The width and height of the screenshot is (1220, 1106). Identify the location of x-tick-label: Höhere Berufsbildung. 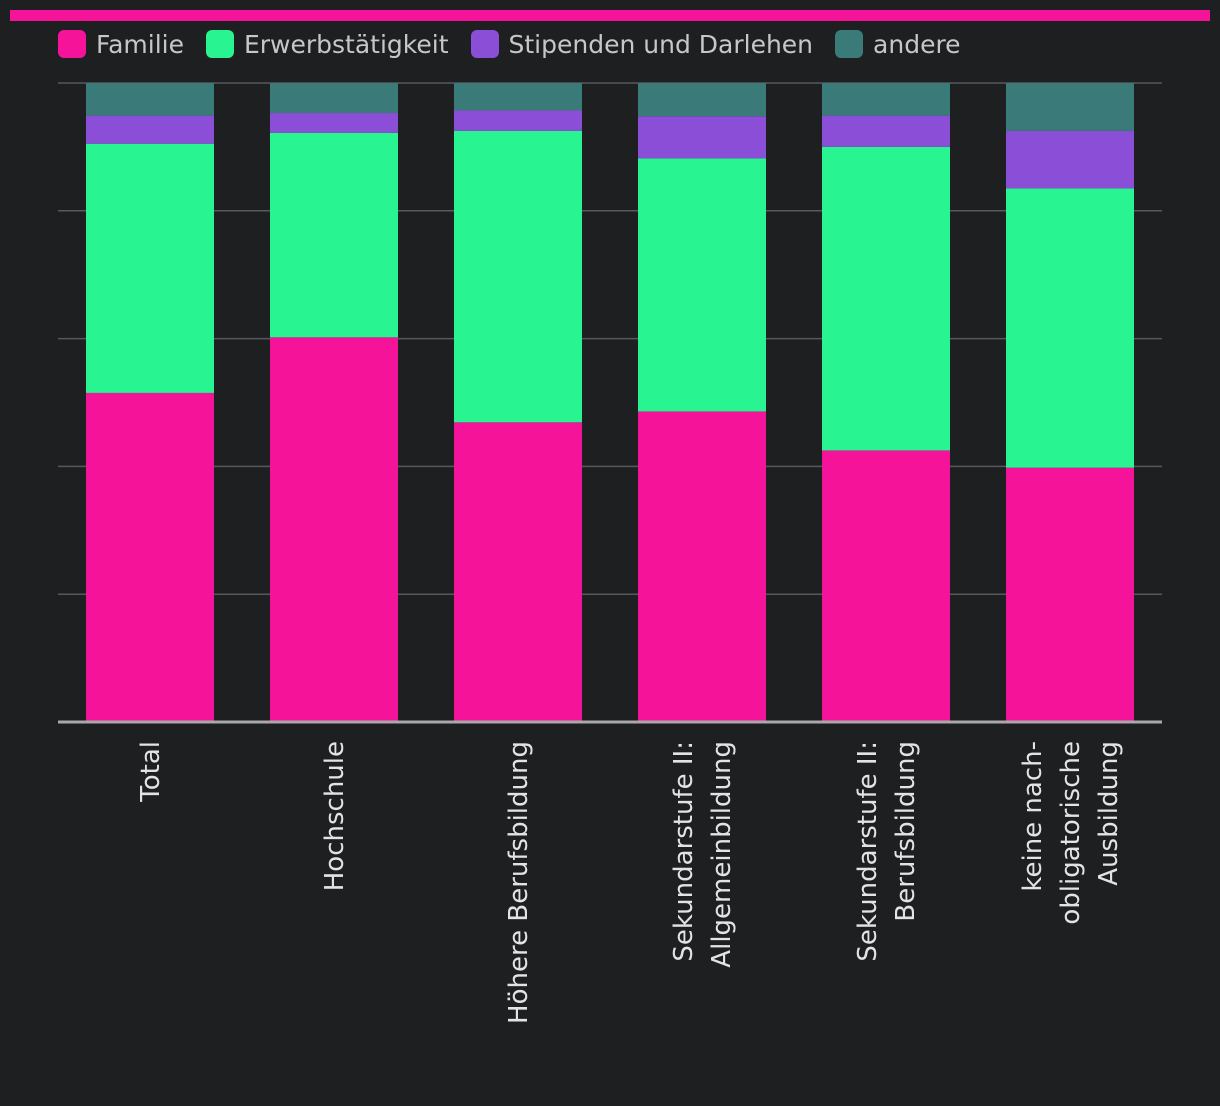
(519, 882).